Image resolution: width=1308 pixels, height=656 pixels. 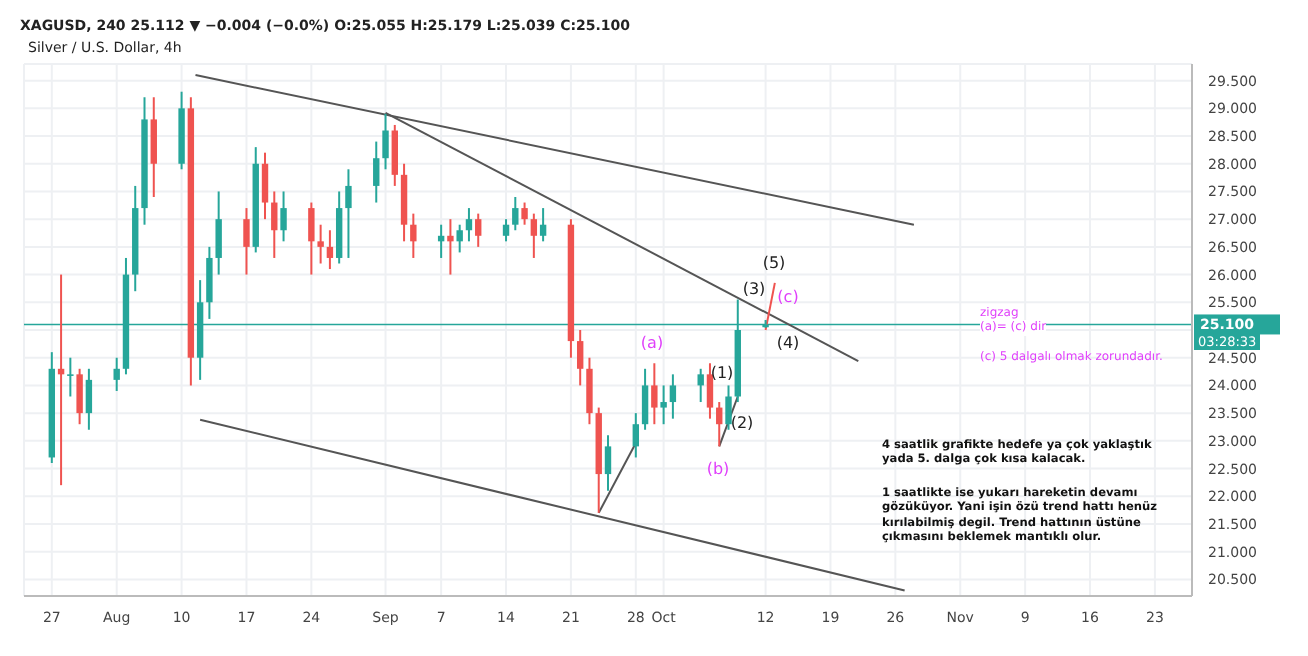 What do you see at coordinates (754, 290) in the screenshot?
I see `annotation: (3)` at bounding box center [754, 290].